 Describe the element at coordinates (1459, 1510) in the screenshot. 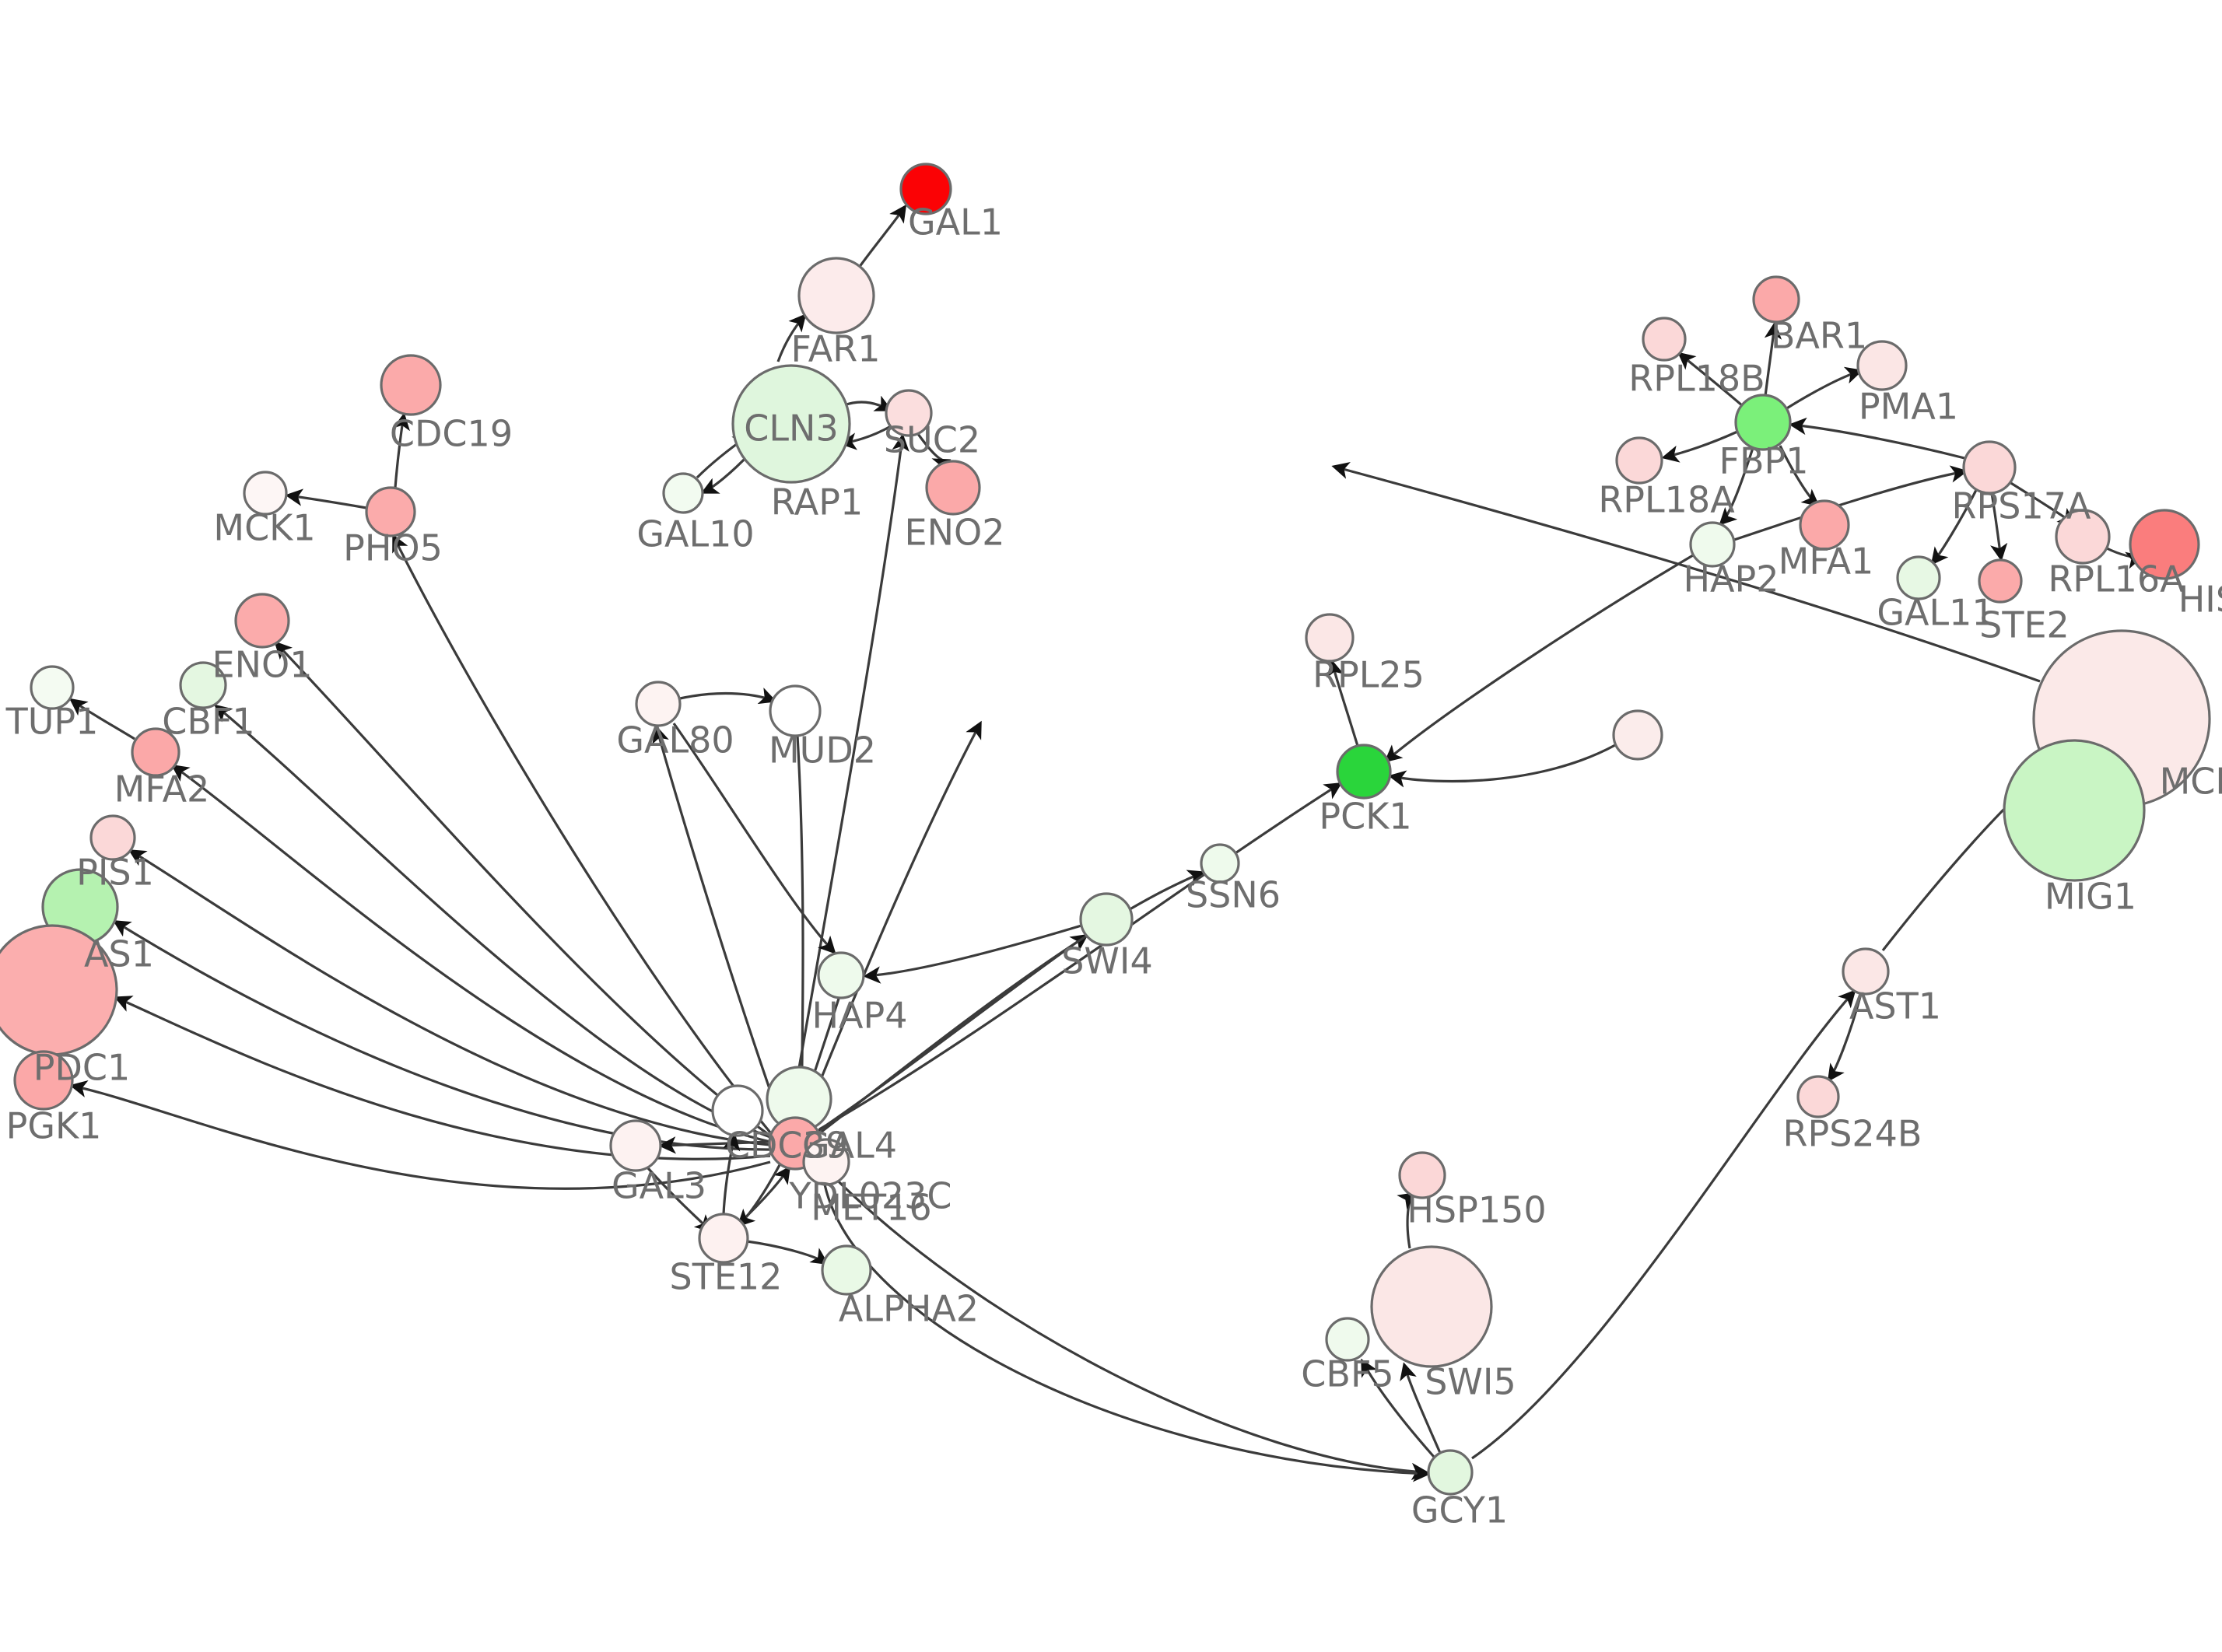

I see `node-label-gcy1: GCY1` at that location.